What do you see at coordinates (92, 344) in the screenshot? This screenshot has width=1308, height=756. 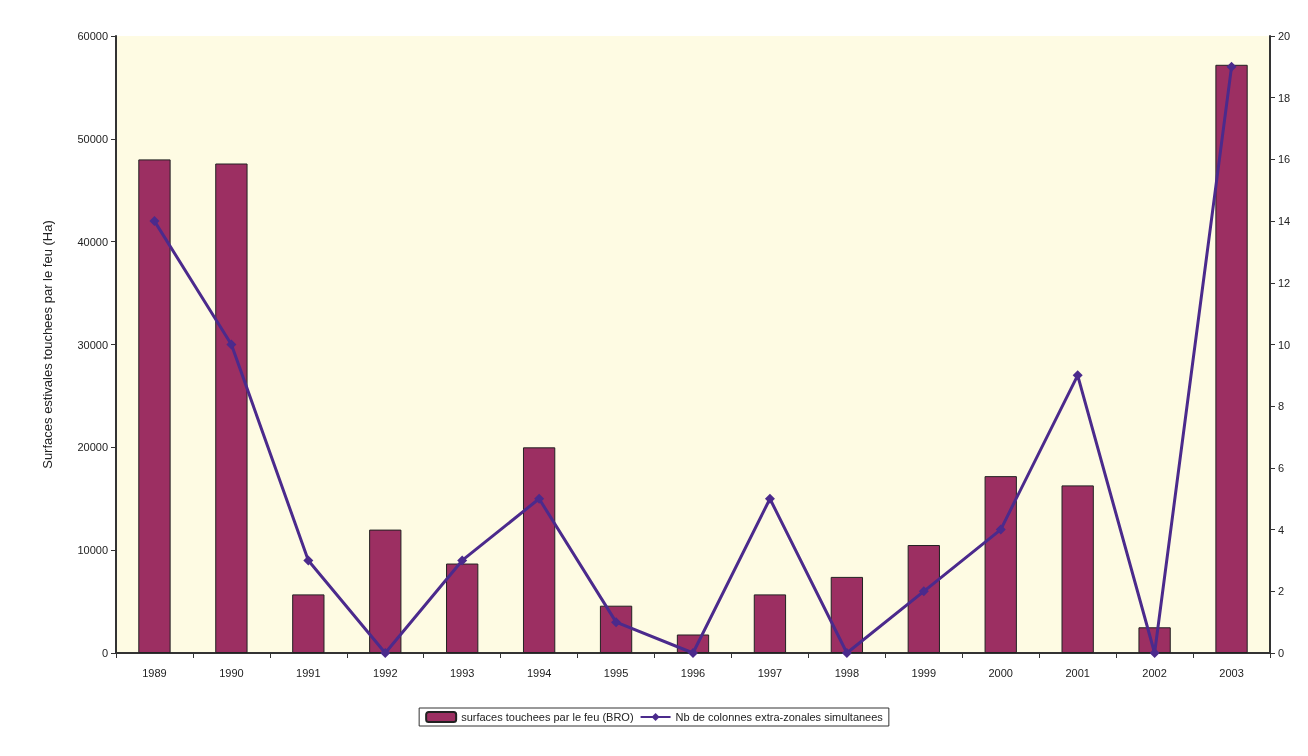 I see `y-tick-label: 30000` at bounding box center [92, 344].